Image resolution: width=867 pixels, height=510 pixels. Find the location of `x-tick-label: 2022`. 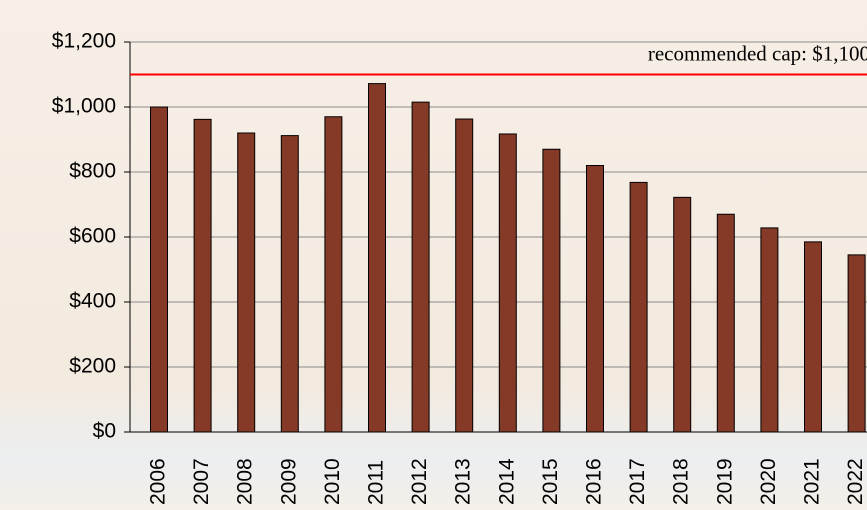

x-tick-label: 2022 is located at coordinates (855, 481).